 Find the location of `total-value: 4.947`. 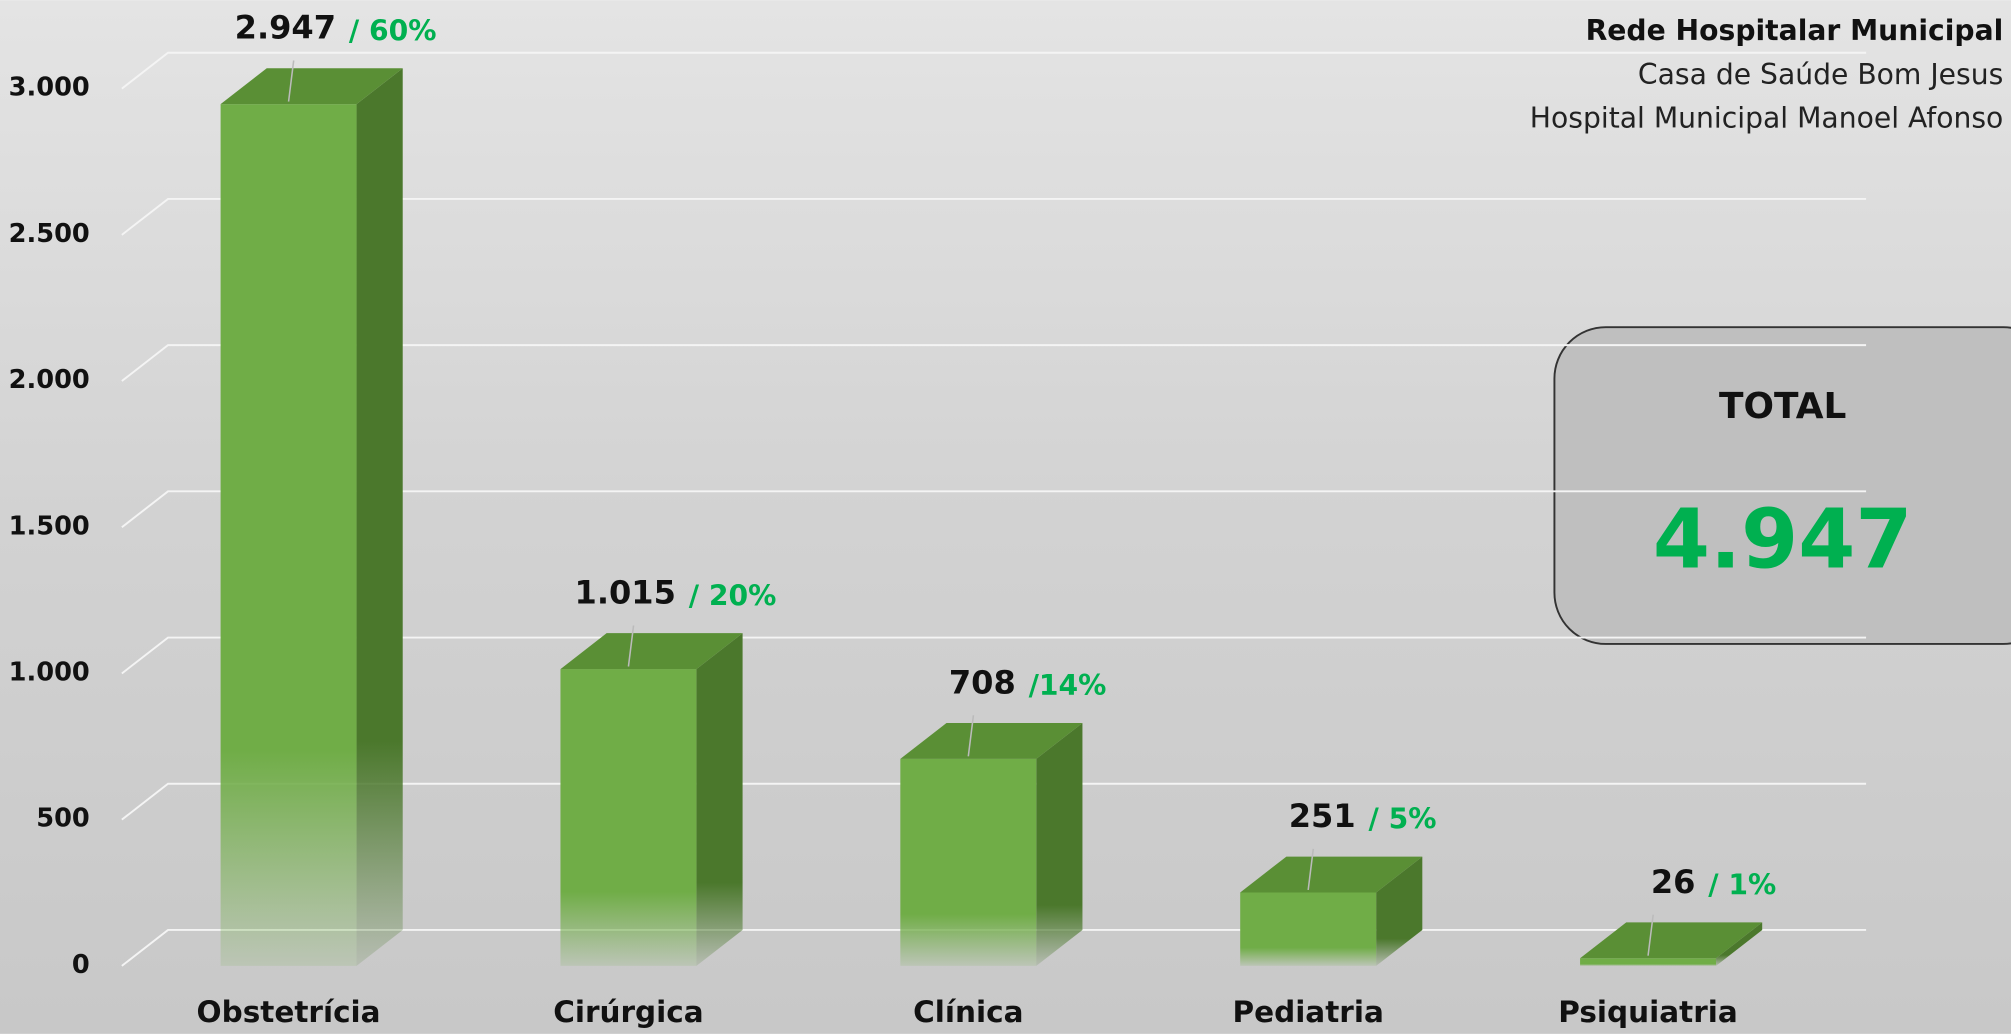

total-value: 4.947 is located at coordinates (1783, 540).